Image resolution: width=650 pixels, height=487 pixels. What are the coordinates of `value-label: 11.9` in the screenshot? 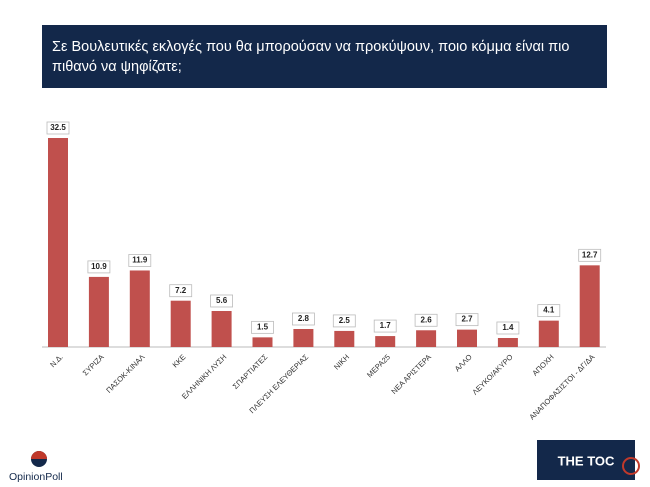 It's located at (140, 260).